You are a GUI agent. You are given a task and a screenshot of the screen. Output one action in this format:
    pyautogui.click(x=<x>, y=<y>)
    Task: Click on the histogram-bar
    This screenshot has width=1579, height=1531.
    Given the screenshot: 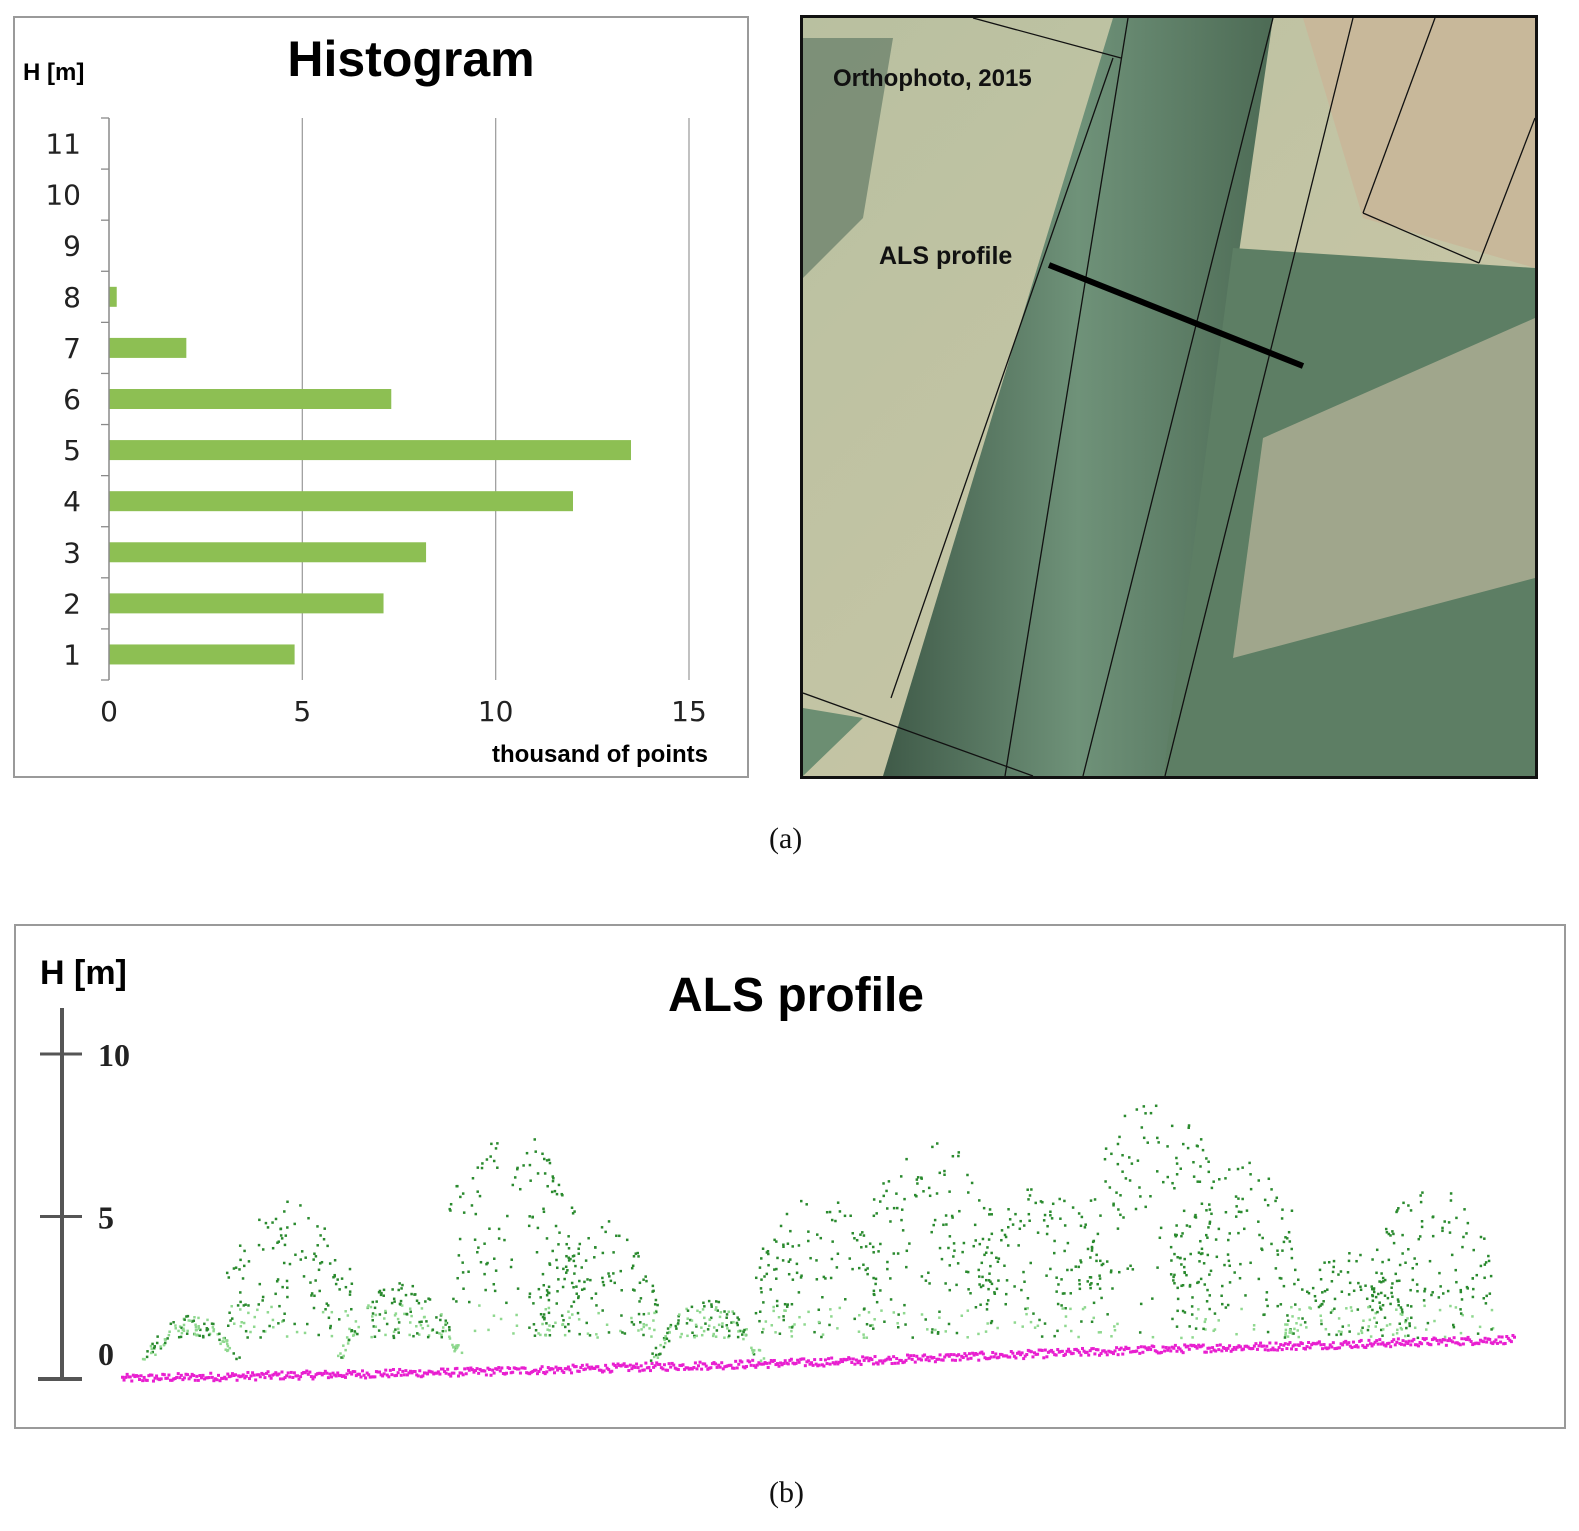 What is the action you would take?
    pyautogui.click(x=370, y=450)
    